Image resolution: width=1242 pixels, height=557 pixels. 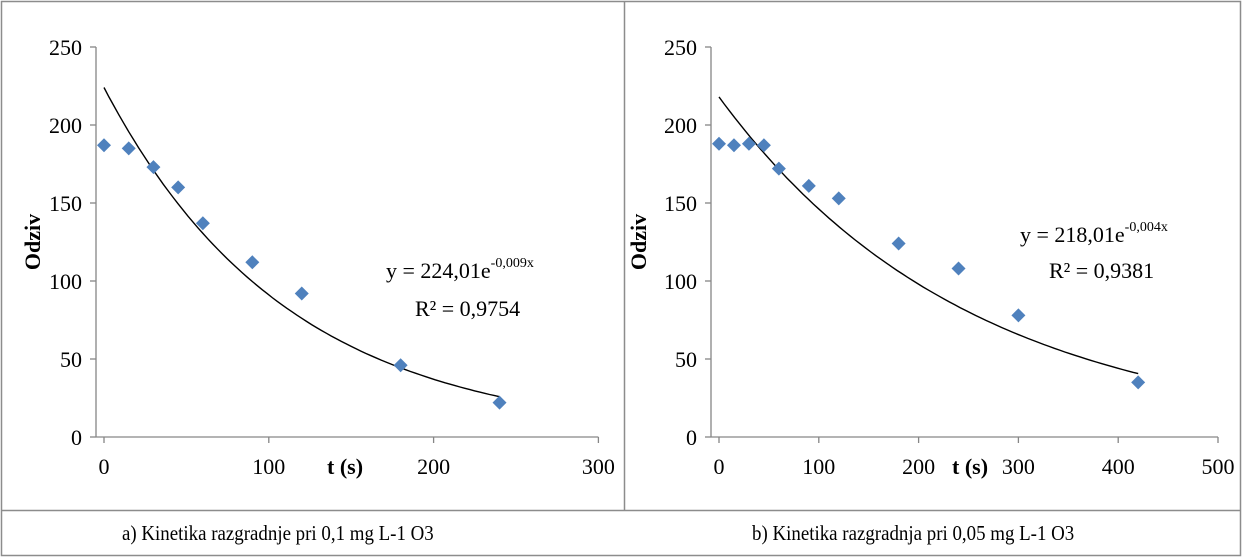 What do you see at coordinates (65, 281) in the screenshot?
I see `chart-a-y-tick-label: 100` at bounding box center [65, 281].